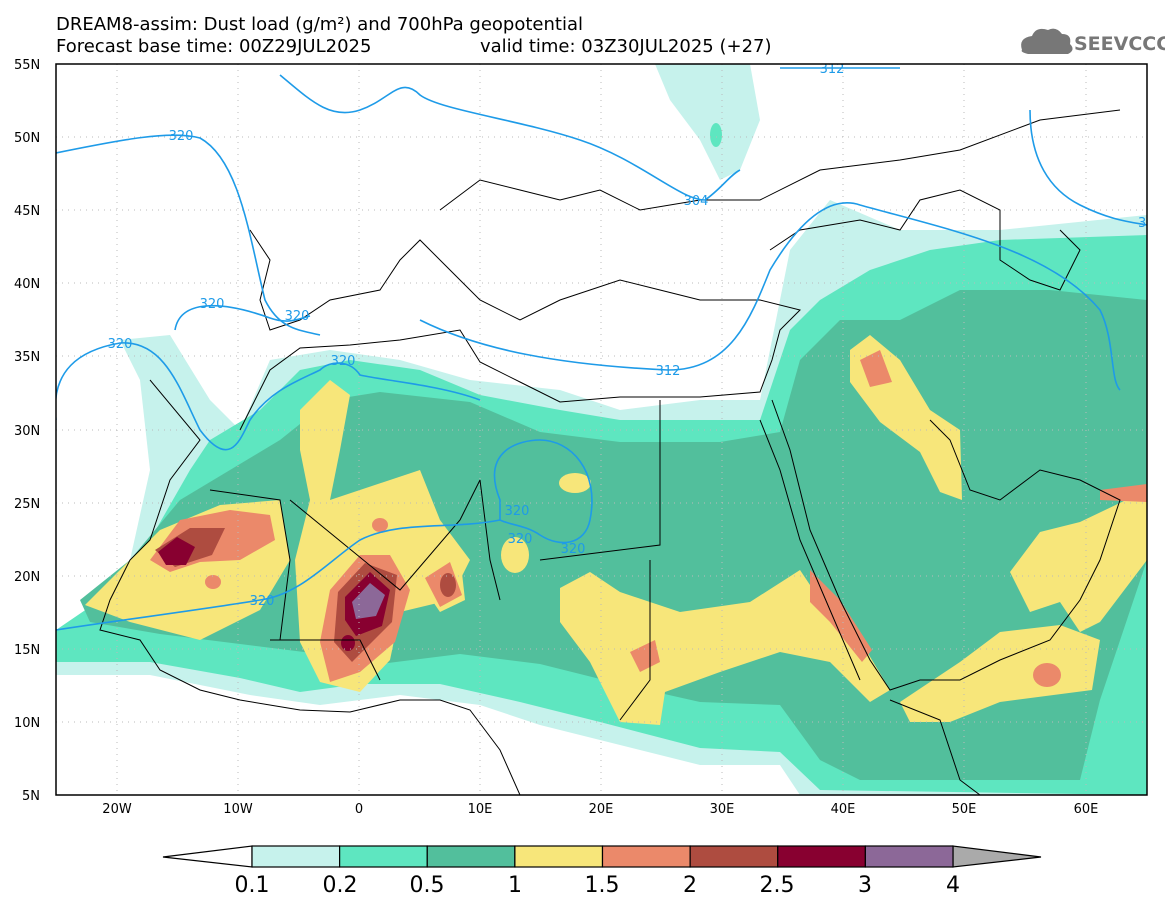  Describe the element at coordinates (27, 138) in the screenshot. I see `lat-label: 50N` at that location.